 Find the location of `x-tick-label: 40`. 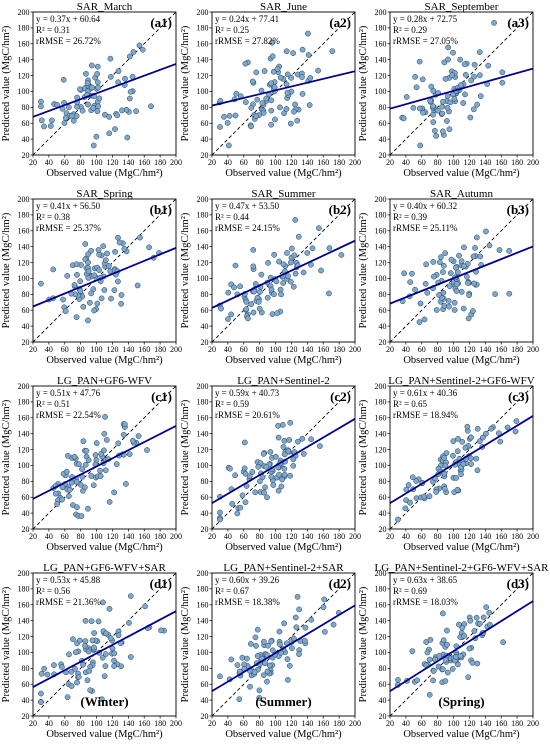

x-tick-label: 40 is located at coordinates (228, 536).